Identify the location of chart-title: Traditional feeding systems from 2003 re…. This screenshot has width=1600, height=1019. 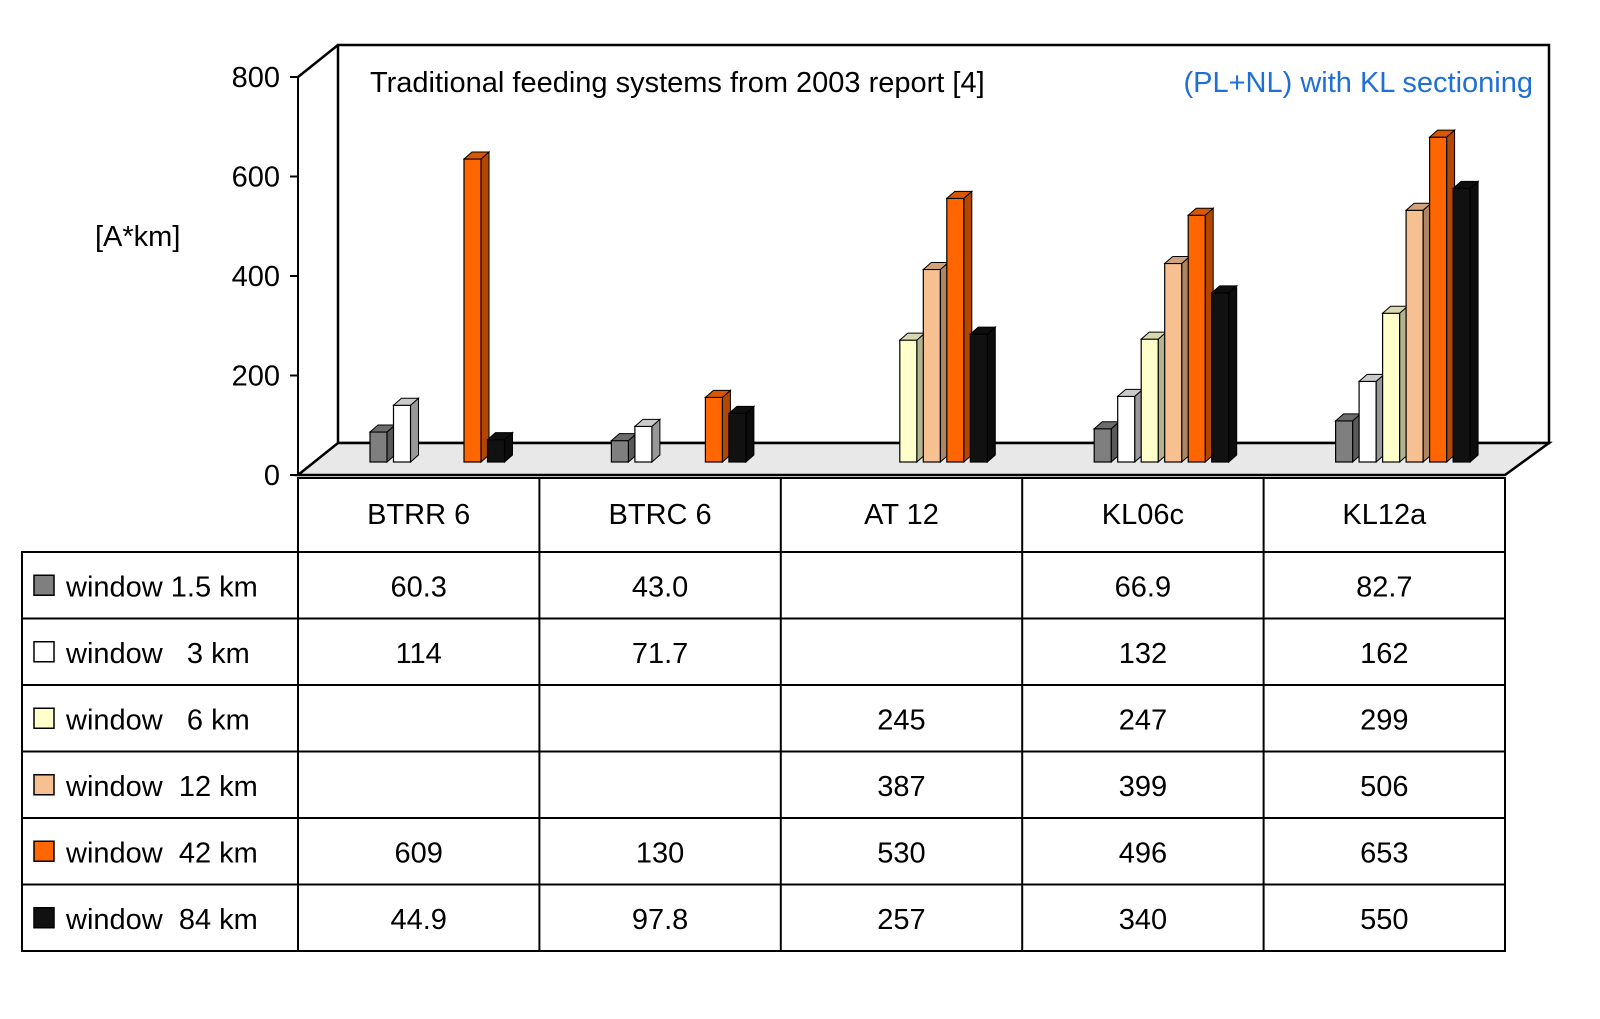
(677, 83).